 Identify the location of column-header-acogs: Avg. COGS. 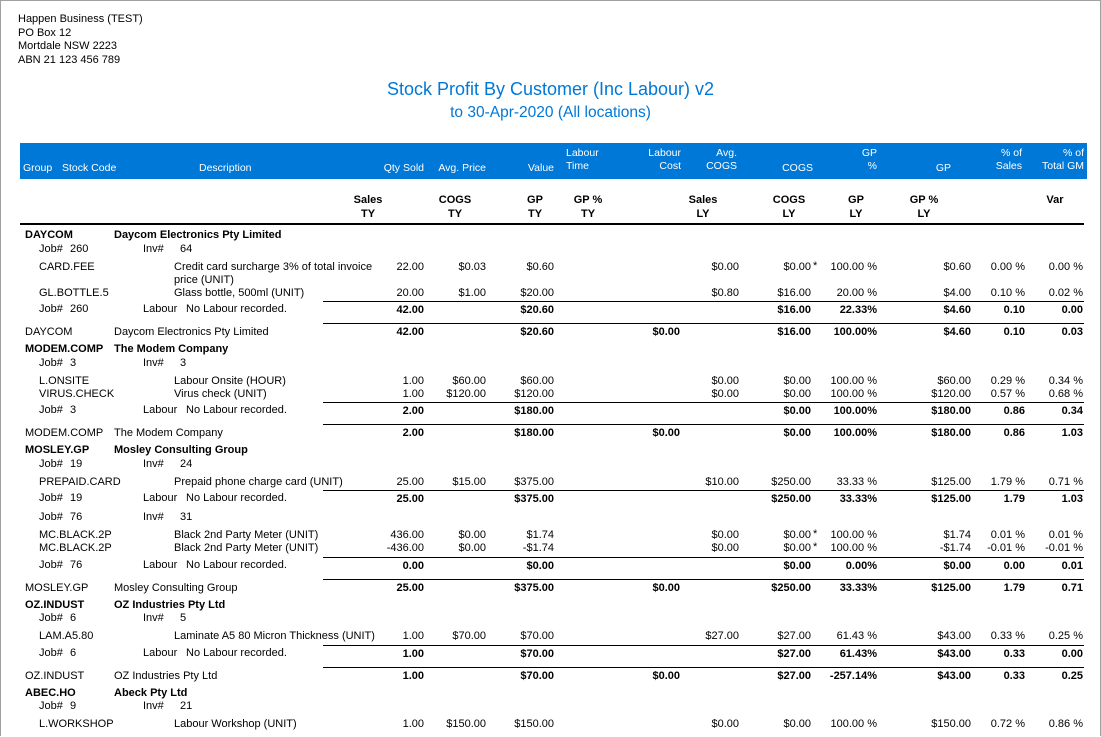
(721, 159).